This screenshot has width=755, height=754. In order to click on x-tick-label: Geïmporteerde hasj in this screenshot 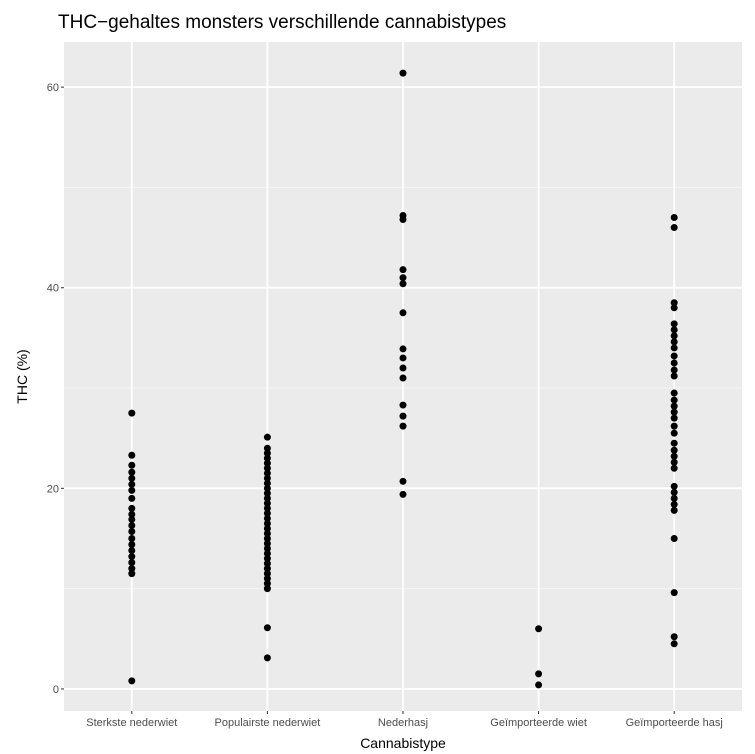, I will do `click(674, 723)`.